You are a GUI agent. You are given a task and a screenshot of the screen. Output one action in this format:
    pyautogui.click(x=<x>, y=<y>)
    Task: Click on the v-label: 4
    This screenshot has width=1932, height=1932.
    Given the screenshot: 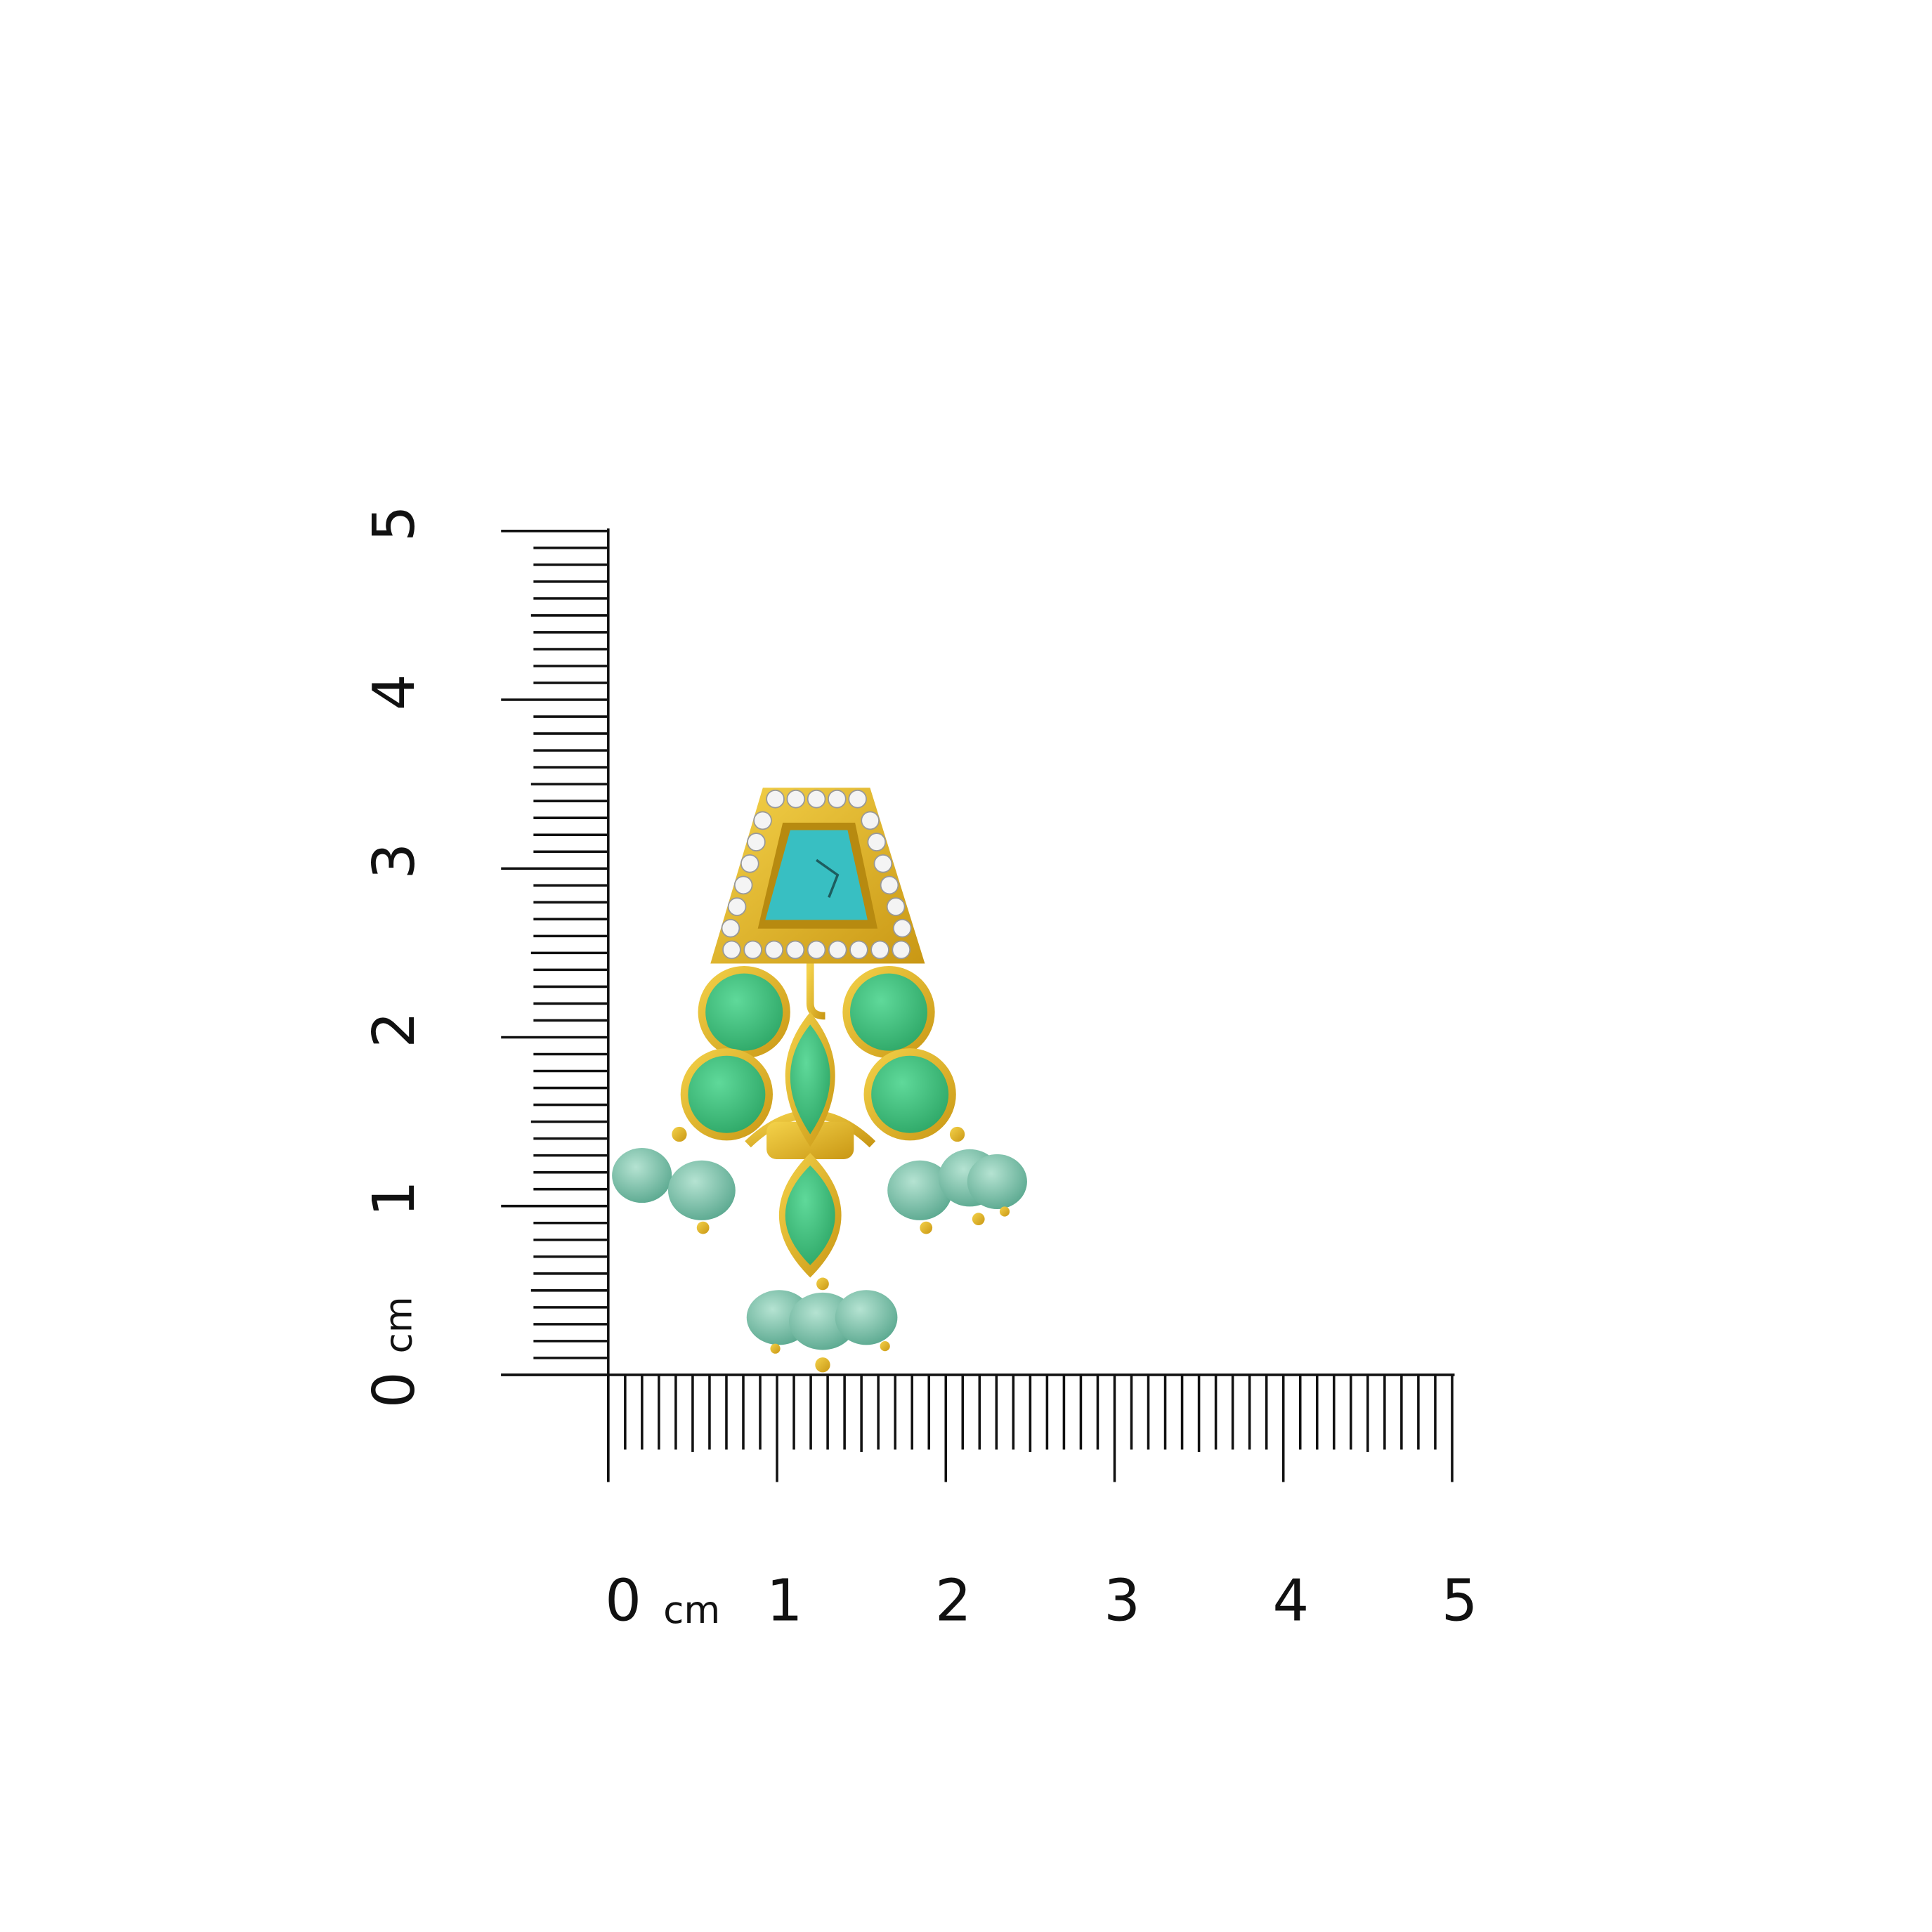 What is the action you would take?
    pyautogui.click(x=394, y=692)
    